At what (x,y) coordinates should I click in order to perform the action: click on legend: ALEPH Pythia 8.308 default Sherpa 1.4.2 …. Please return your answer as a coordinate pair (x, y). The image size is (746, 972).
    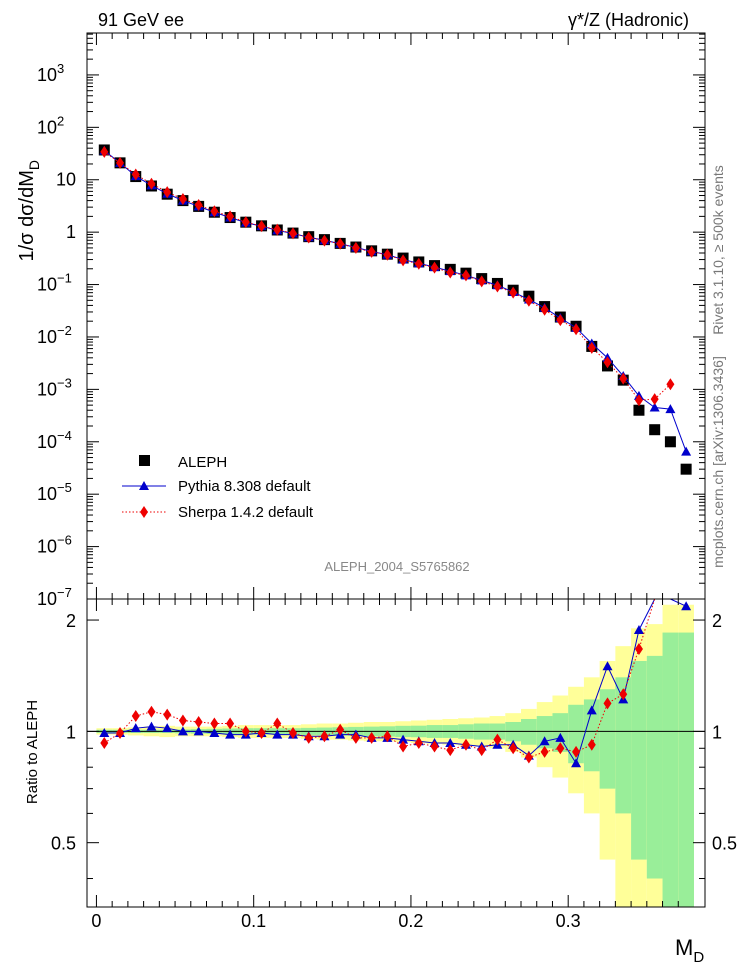
    Looking at the image, I should click on (218, 487).